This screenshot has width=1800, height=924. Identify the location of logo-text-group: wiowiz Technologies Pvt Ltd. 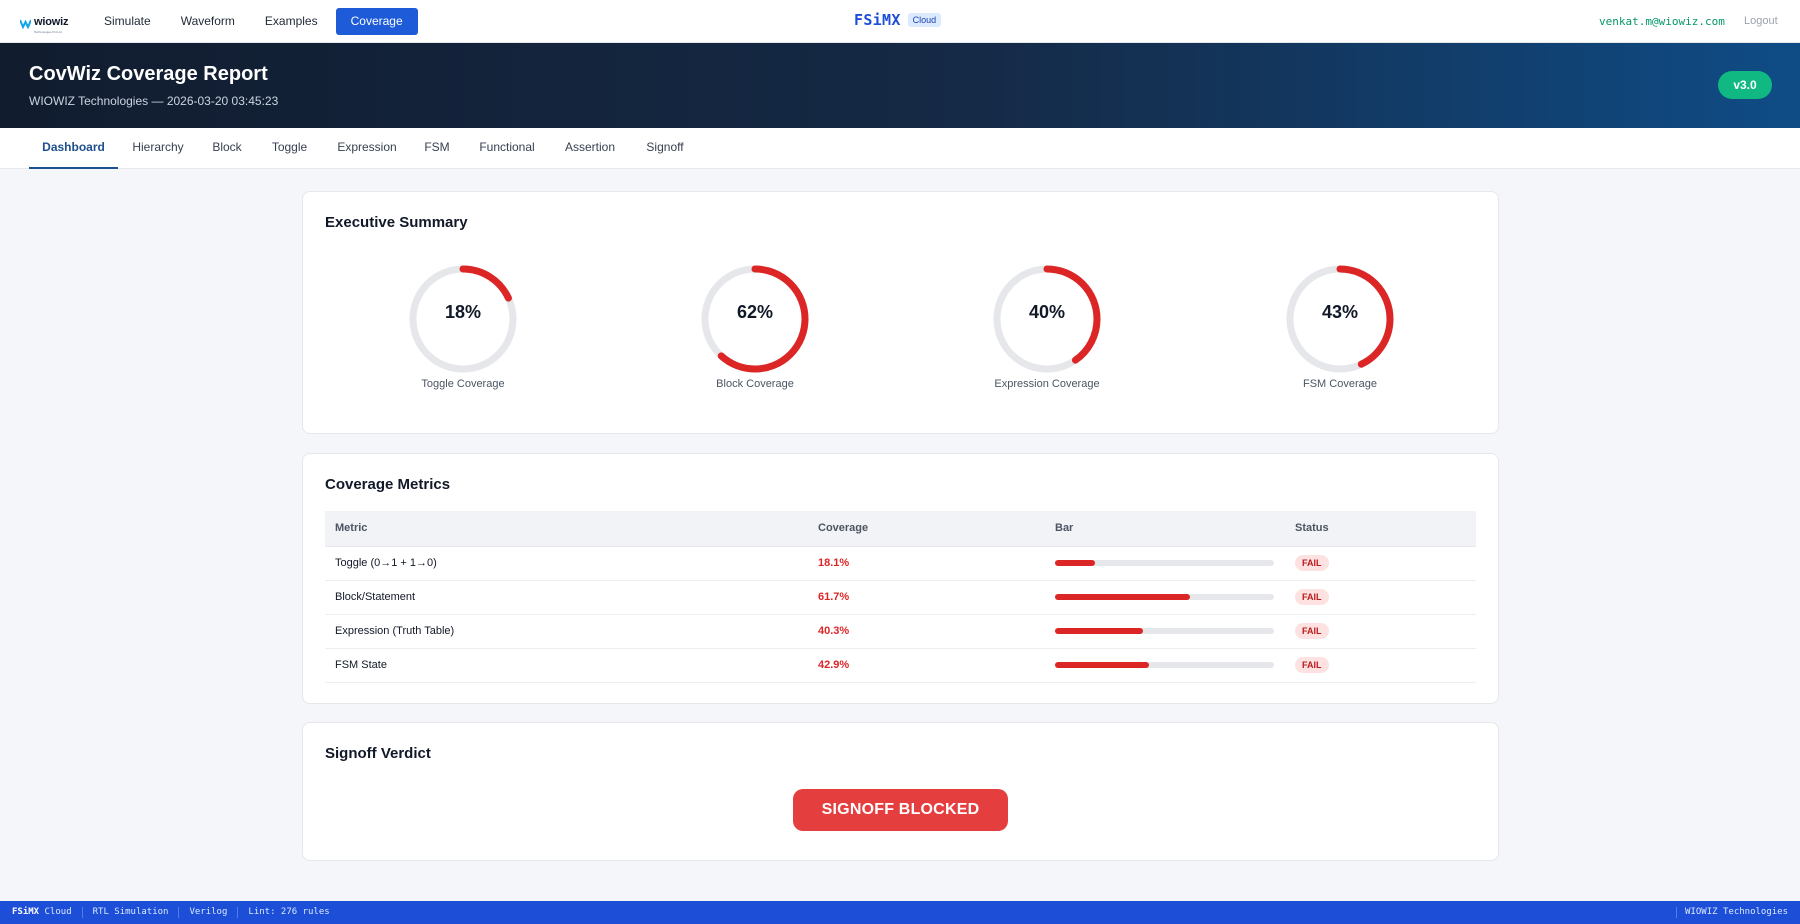
(51, 23).